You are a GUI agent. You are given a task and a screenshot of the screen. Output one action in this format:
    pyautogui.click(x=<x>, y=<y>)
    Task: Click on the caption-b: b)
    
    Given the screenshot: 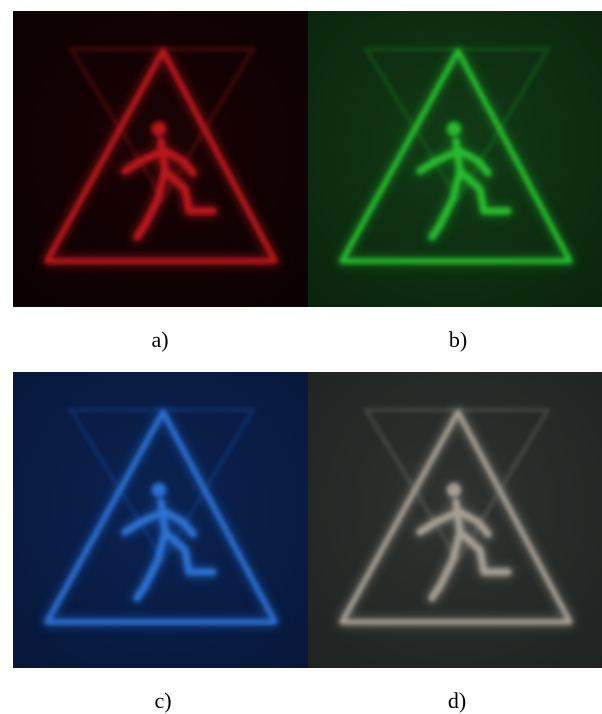 What is the action you would take?
    pyautogui.click(x=458, y=339)
    